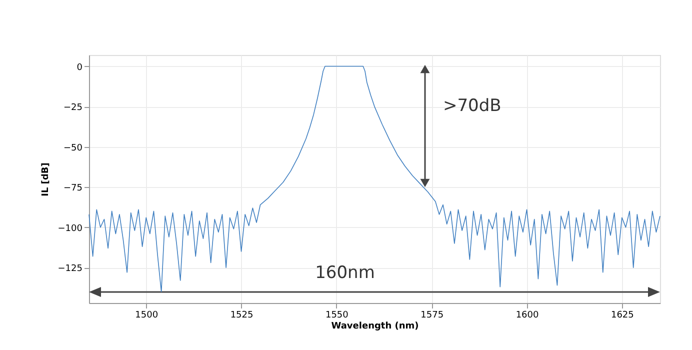 The height and width of the screenshot is (350, 692). I want to click on y-tick-label: −50, so click(73, 148).